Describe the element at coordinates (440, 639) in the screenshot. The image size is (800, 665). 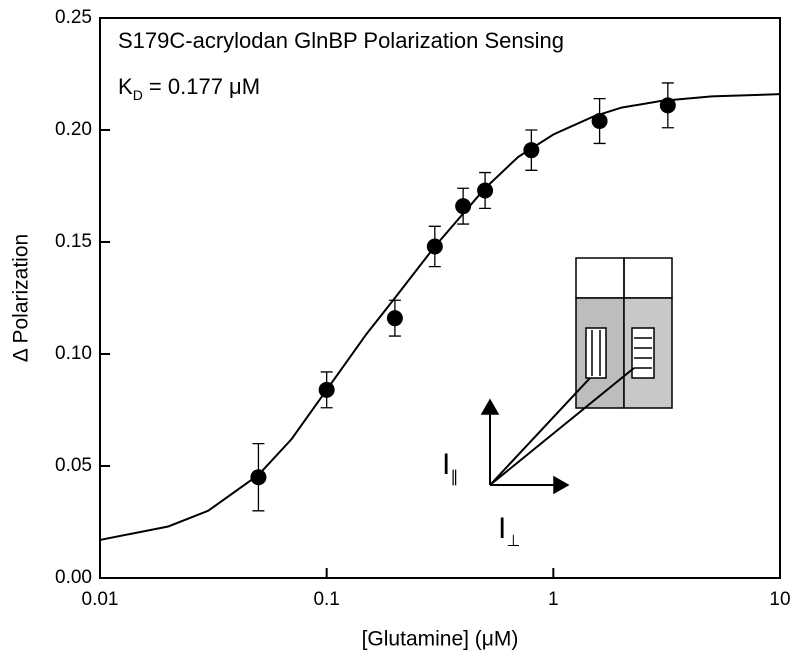
I see `x-axis-label: [Glutamine] (μM)` at that location.